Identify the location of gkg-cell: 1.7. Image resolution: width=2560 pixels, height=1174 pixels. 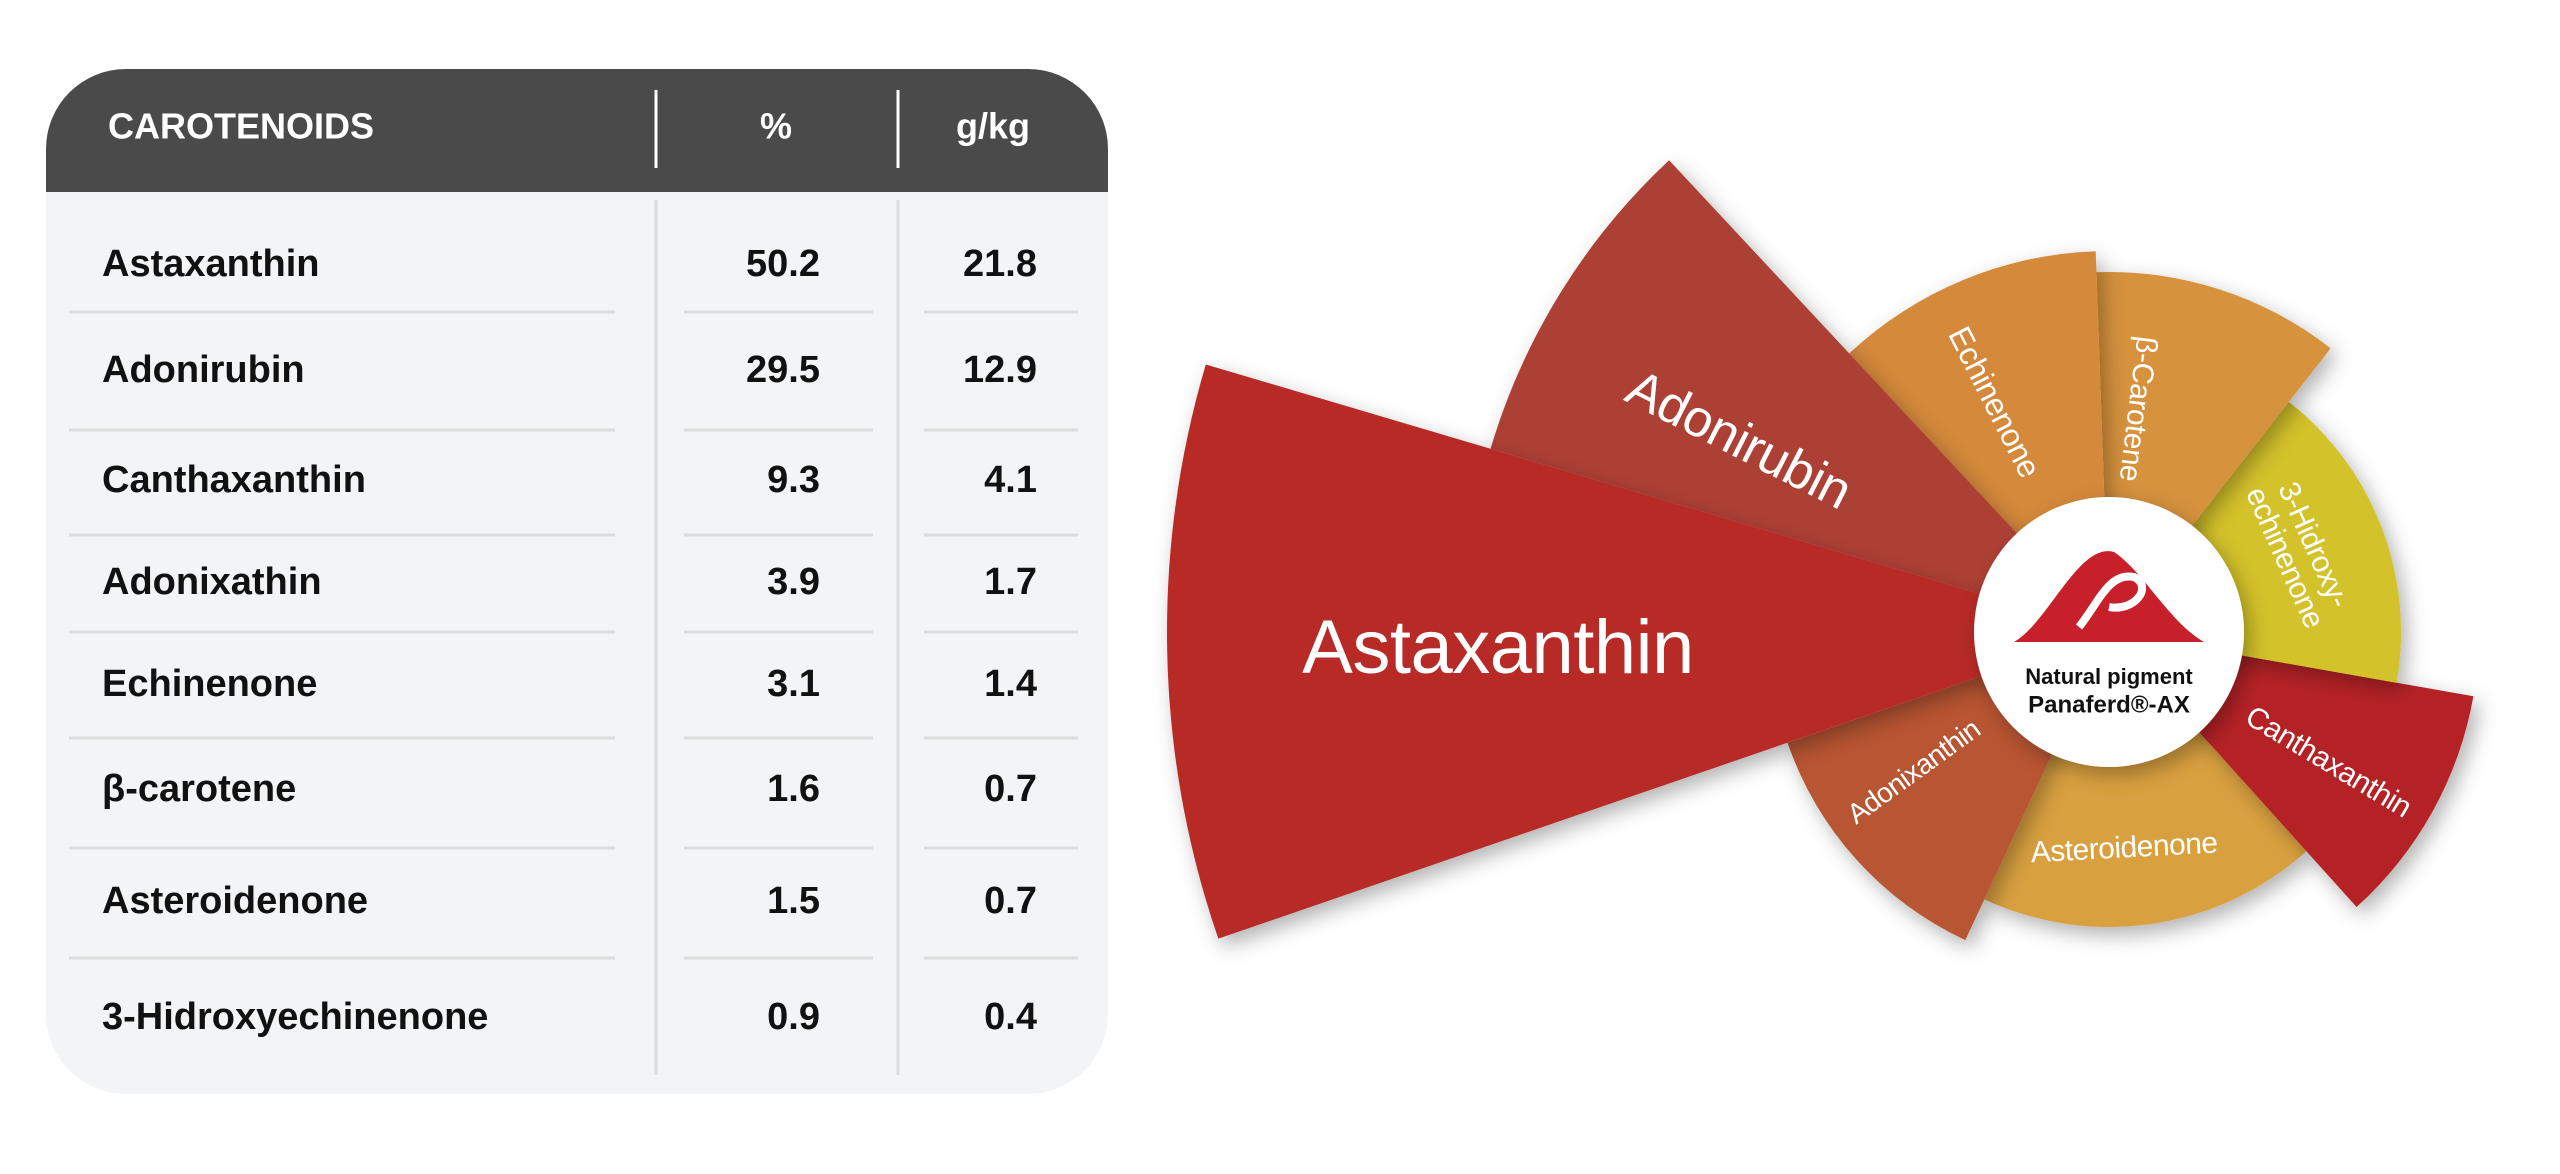
(1010, 582).